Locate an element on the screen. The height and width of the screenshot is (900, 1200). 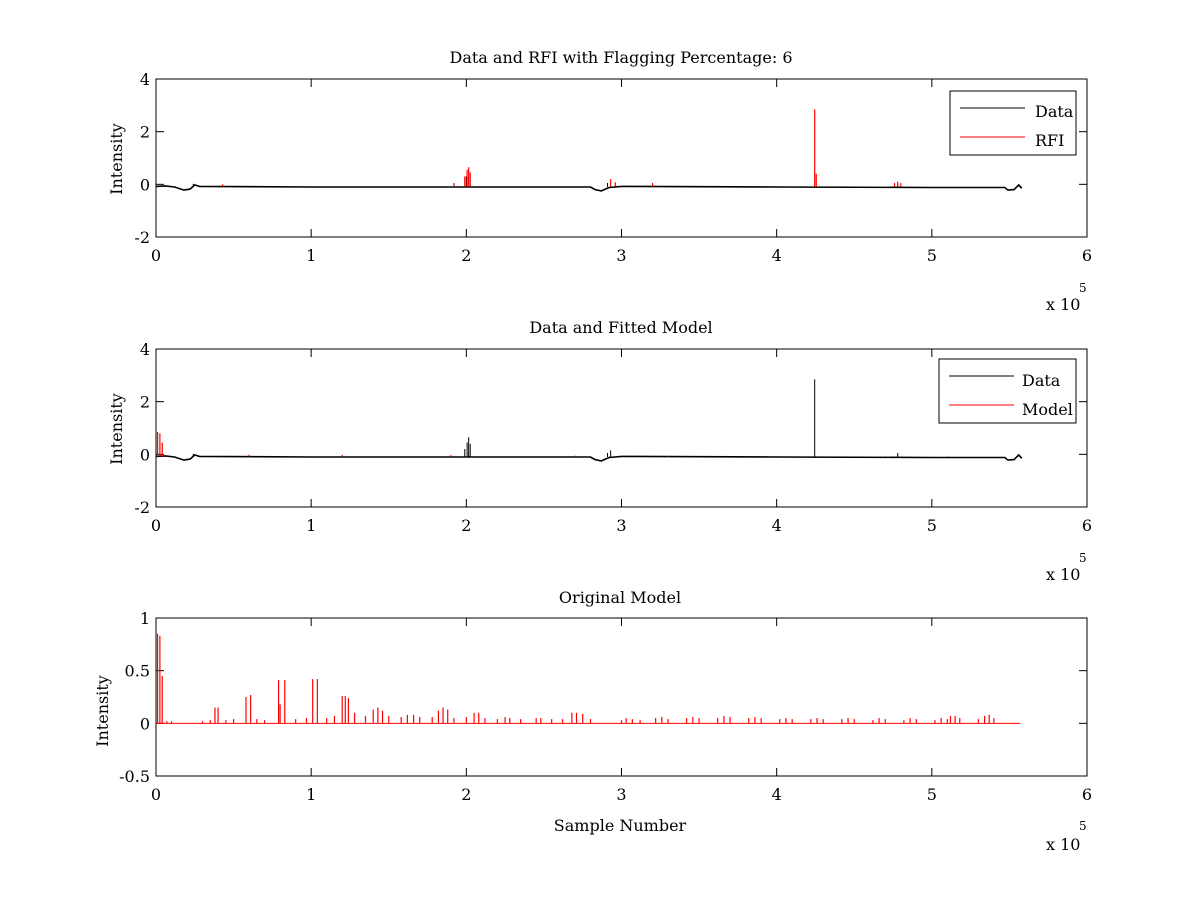
x-axis-label: Sample Number is located at coordinates (620, 825).